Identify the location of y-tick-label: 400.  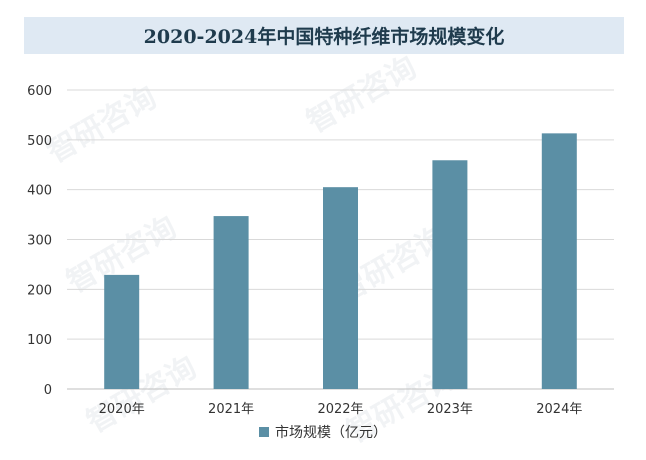
(39, 191).